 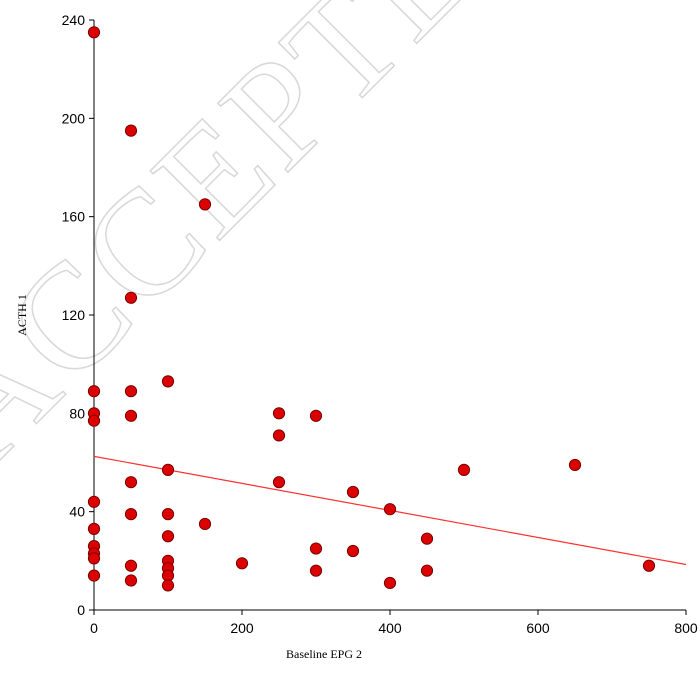 I want to click on y-tick-label: 120, so click(x=74, y=315).